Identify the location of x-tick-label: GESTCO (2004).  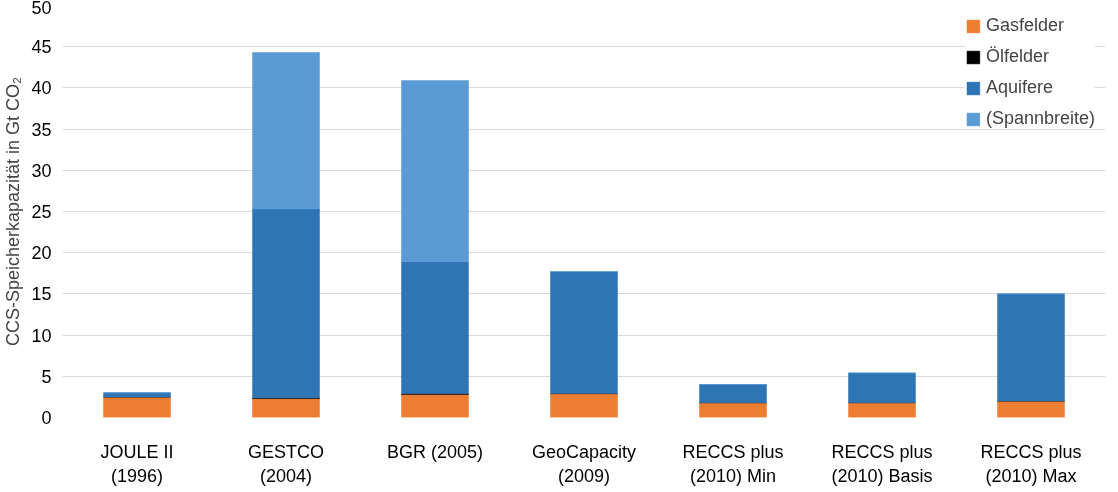
(286, 463).